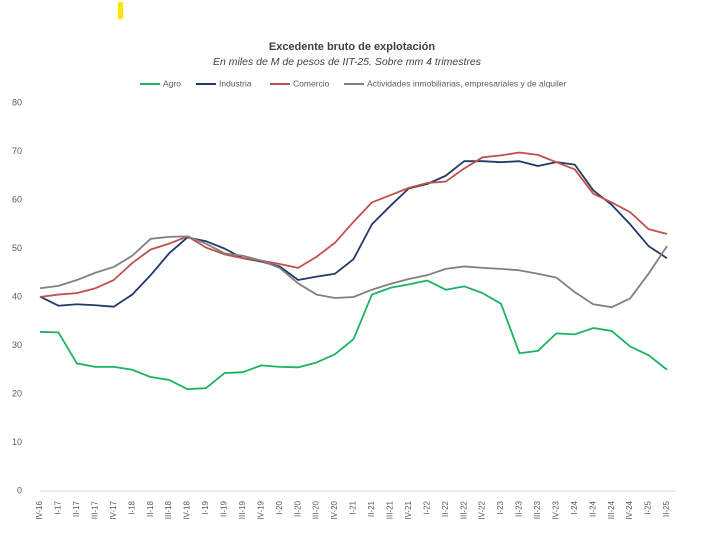 This screenshot has height=537, width=703. Describe the element at coordinates (168, 509) in the screenshot. I see `x-tick-label: III-18` at that location.